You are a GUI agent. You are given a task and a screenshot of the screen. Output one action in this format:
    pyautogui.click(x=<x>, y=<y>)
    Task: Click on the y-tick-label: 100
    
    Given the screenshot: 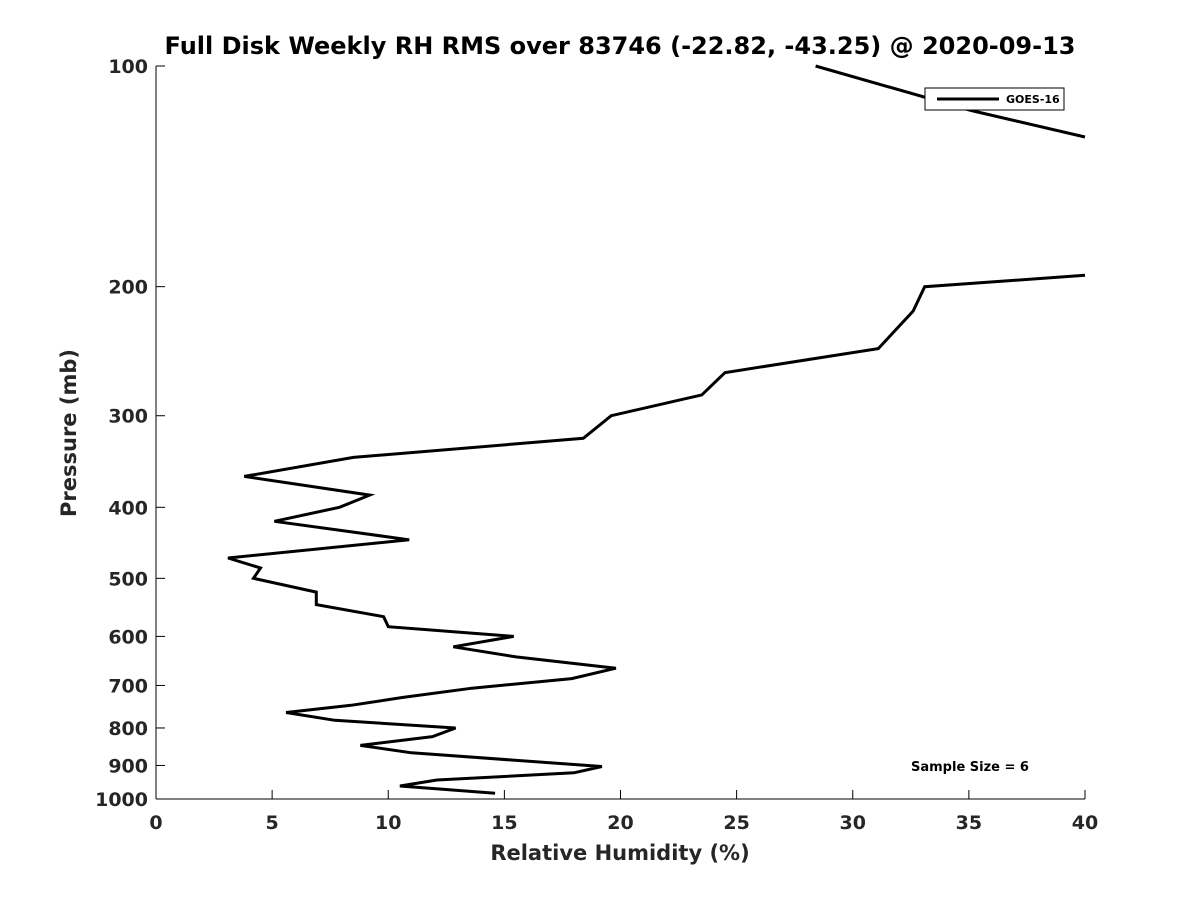 What is the action you would take?
    pyautogui.click(x=128, y=67)
    